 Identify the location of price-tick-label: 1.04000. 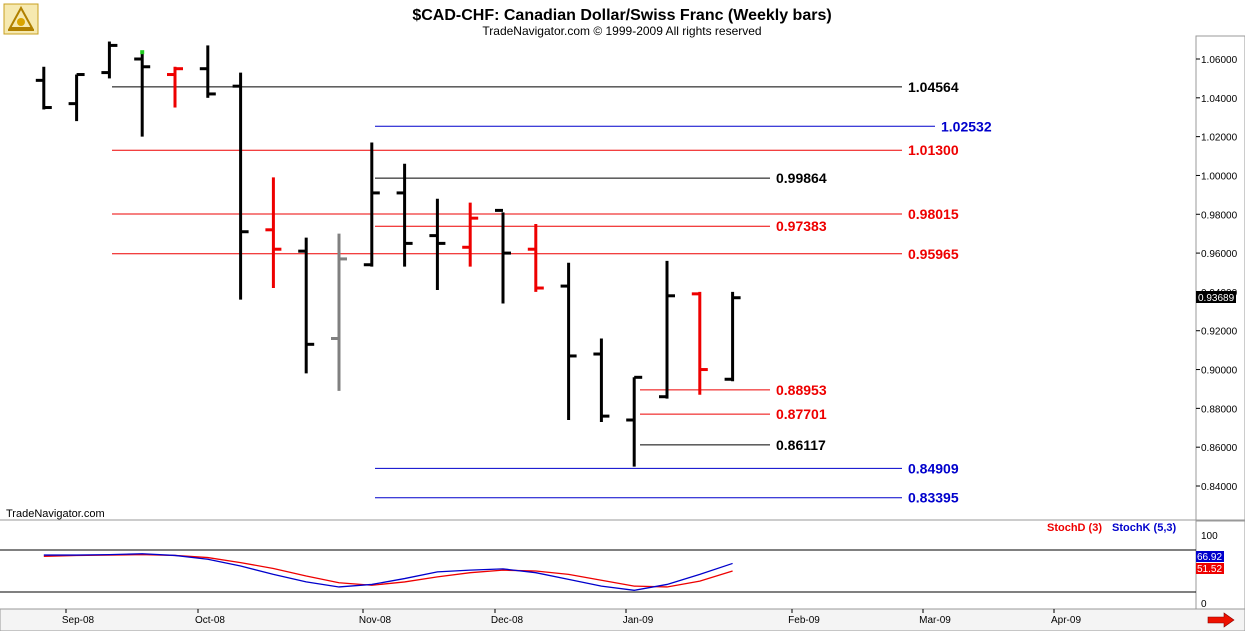
(1219, 99).